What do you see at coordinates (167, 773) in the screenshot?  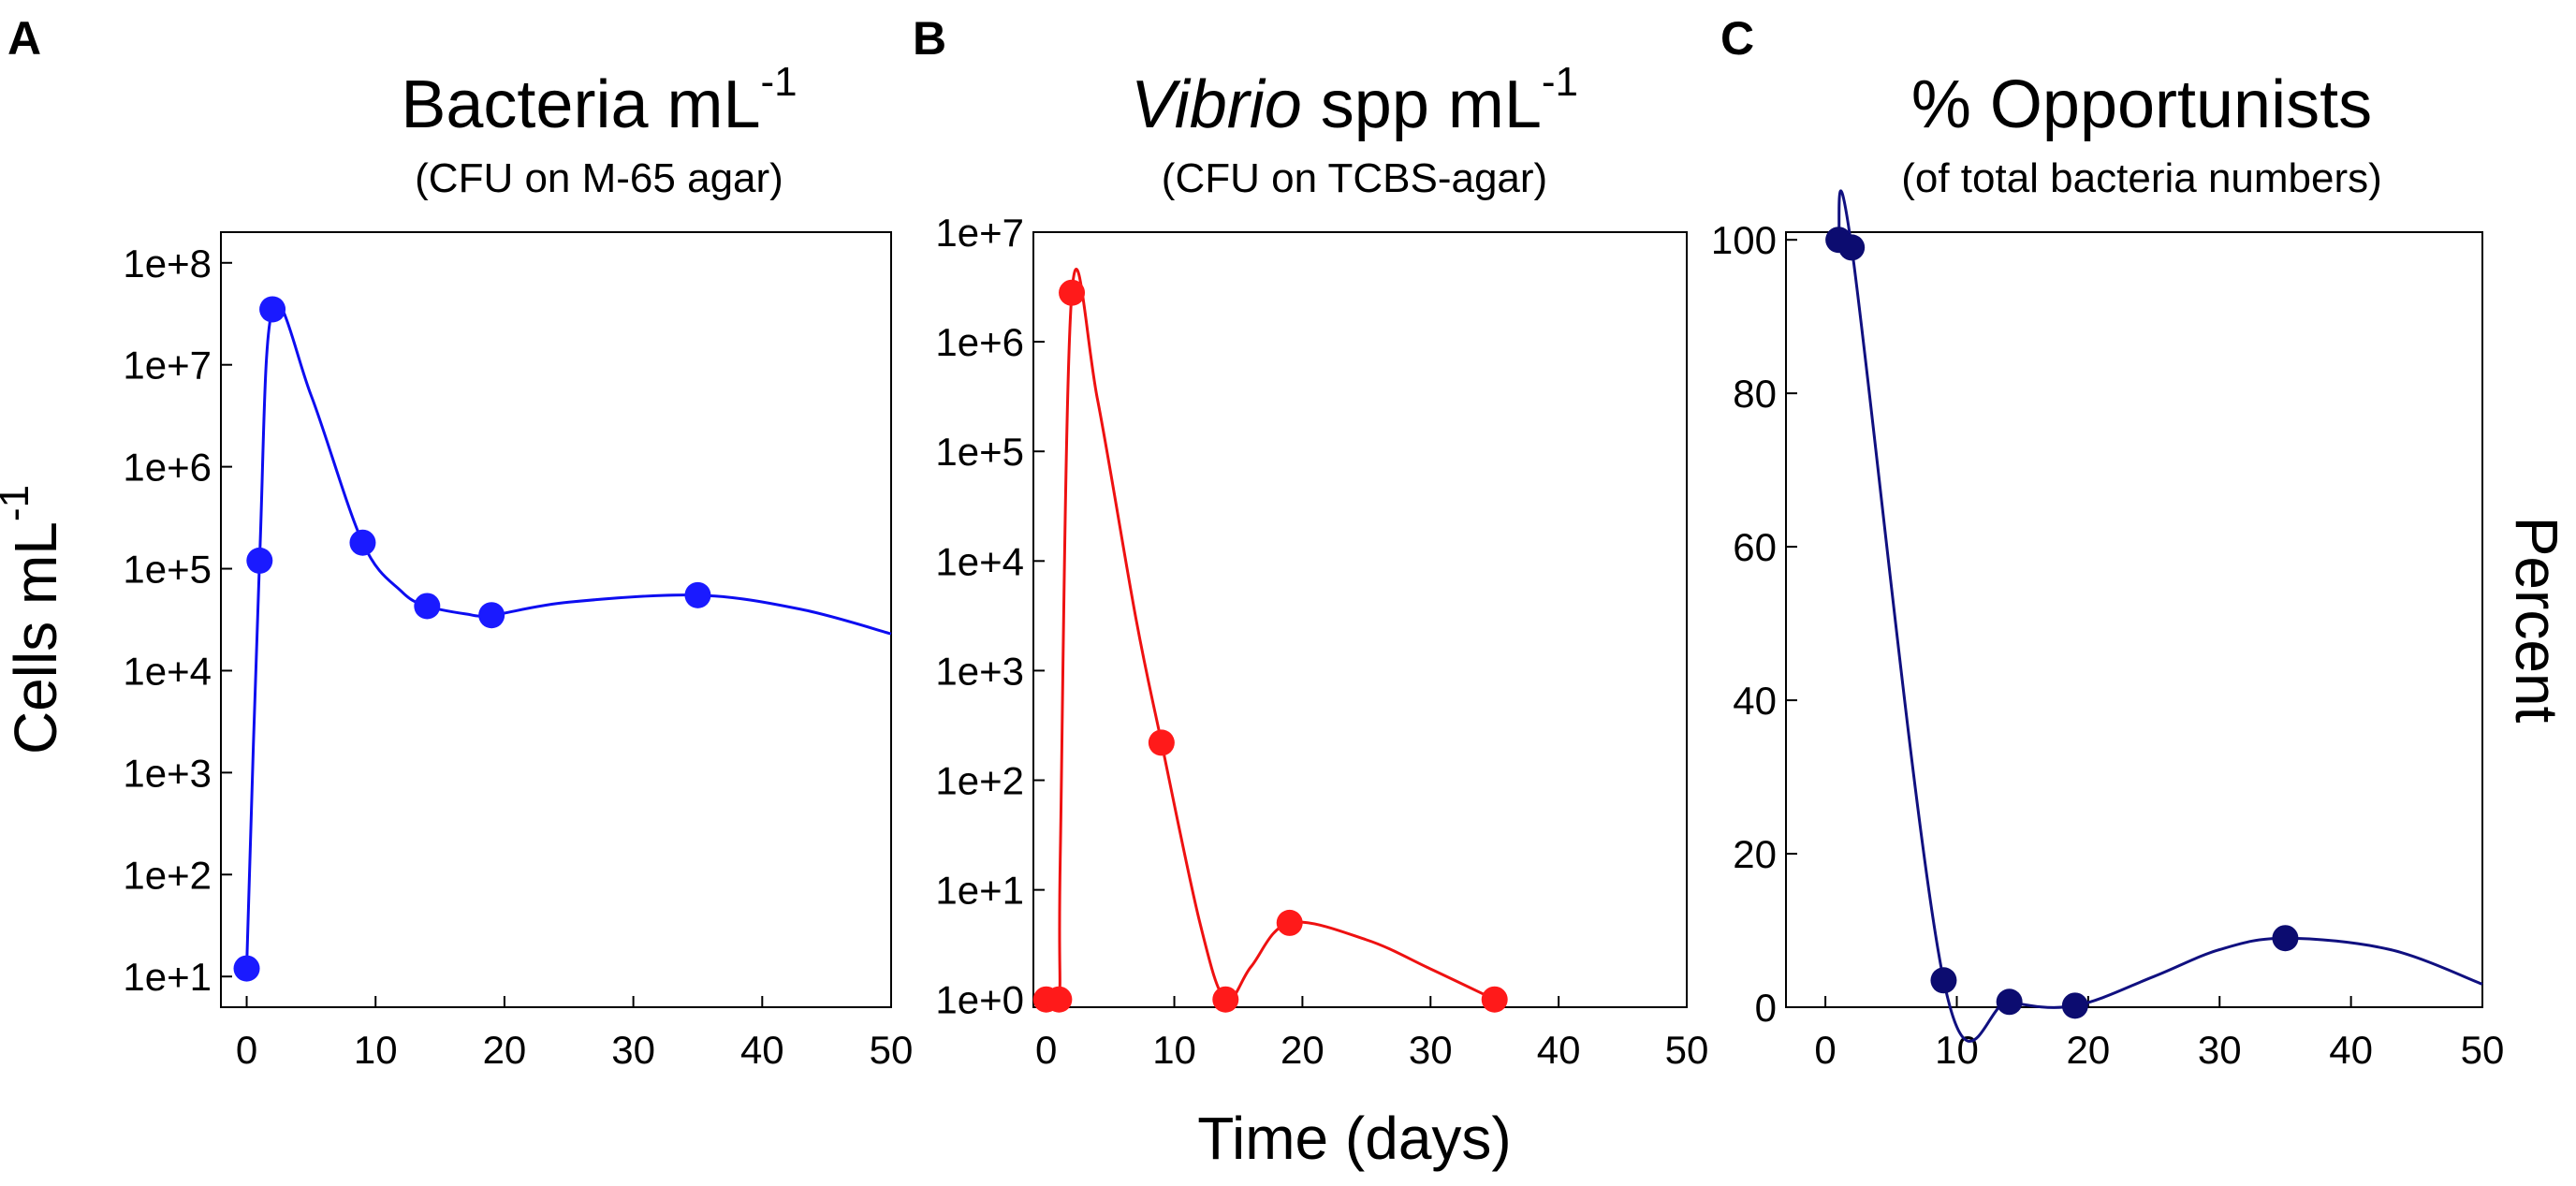 I see `panel-a-ytick-label: 1e+3` at bounding box center [167, 773].